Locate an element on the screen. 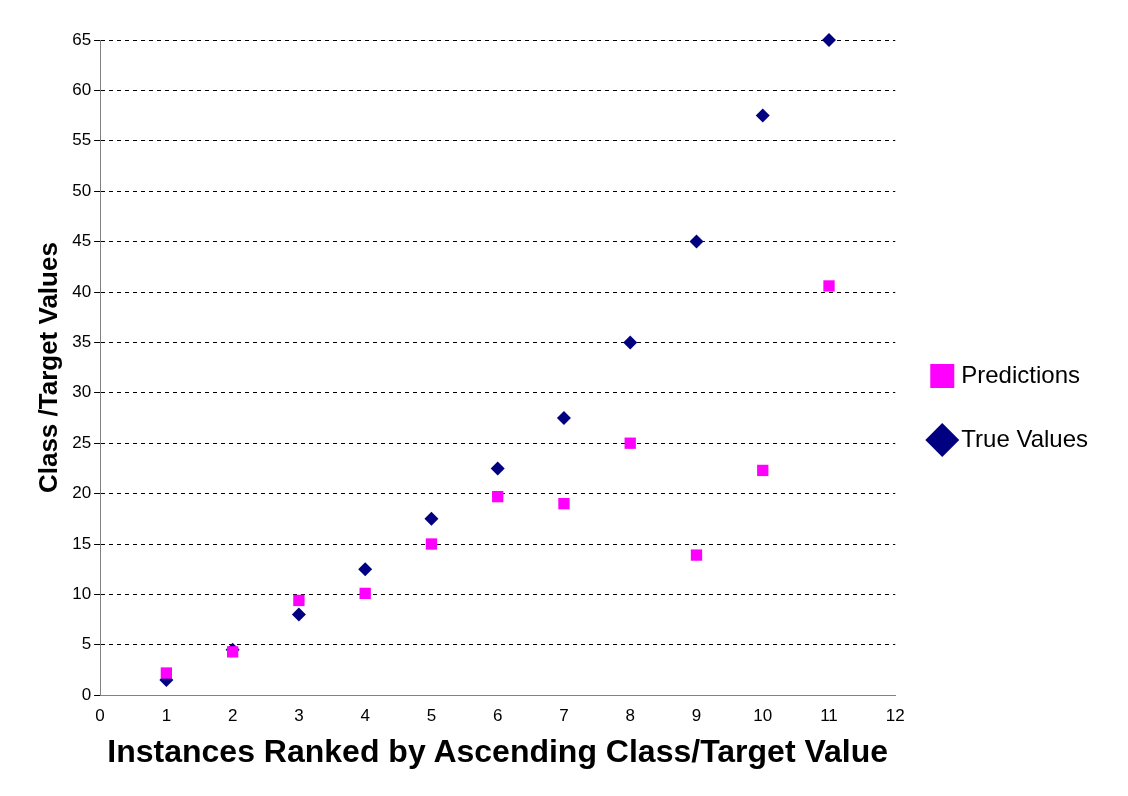 The image size is (1128, 796). y-tick-label: 45 is located at coordinates (82, 241).